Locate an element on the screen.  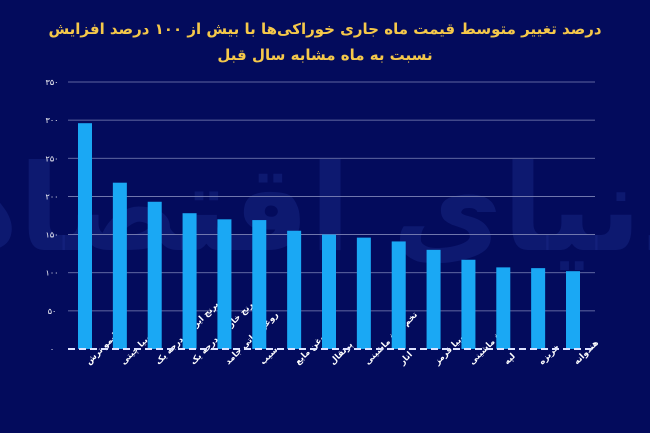
y-tick-label: ۱۵۰ is located at coordinates (52, 235).